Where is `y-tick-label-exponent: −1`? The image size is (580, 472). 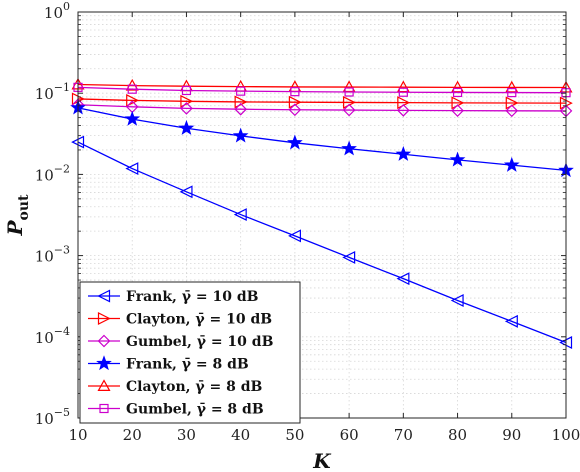 y-tick-label-exponent: −1 is located at coordinates (62, 87).